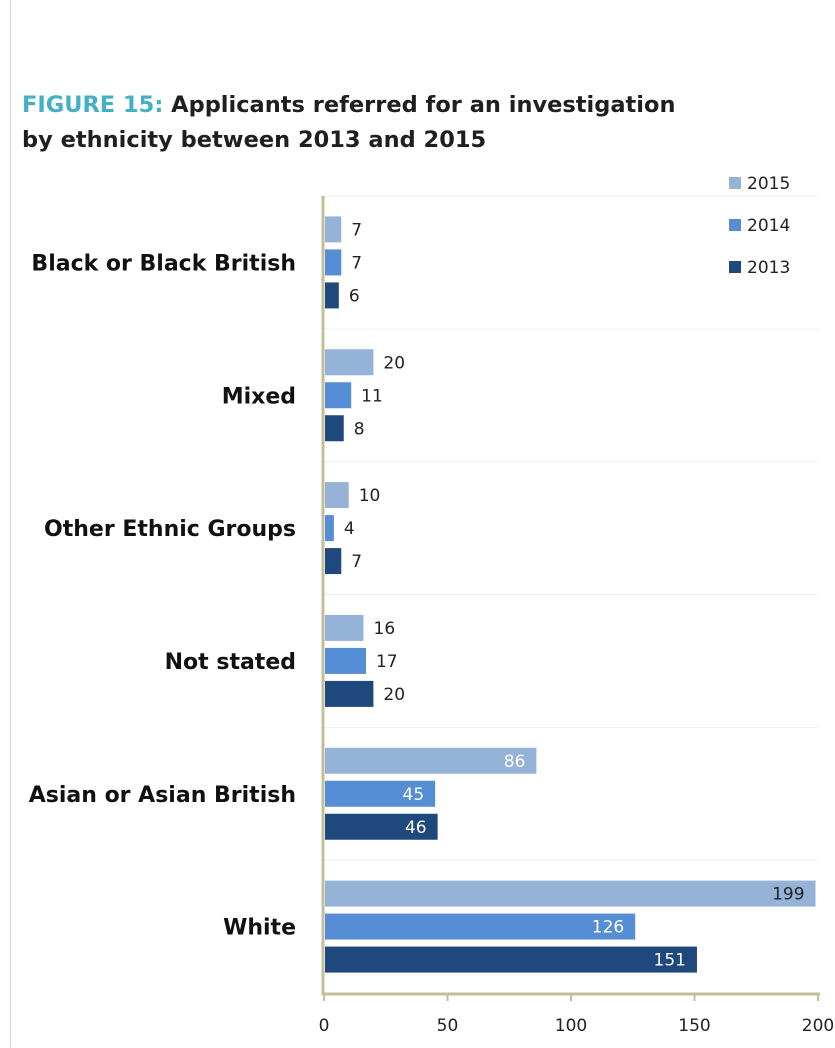 This screenshot has width=835, height=1048. I want to click on data-label-2014: 45, so click(414, 795).